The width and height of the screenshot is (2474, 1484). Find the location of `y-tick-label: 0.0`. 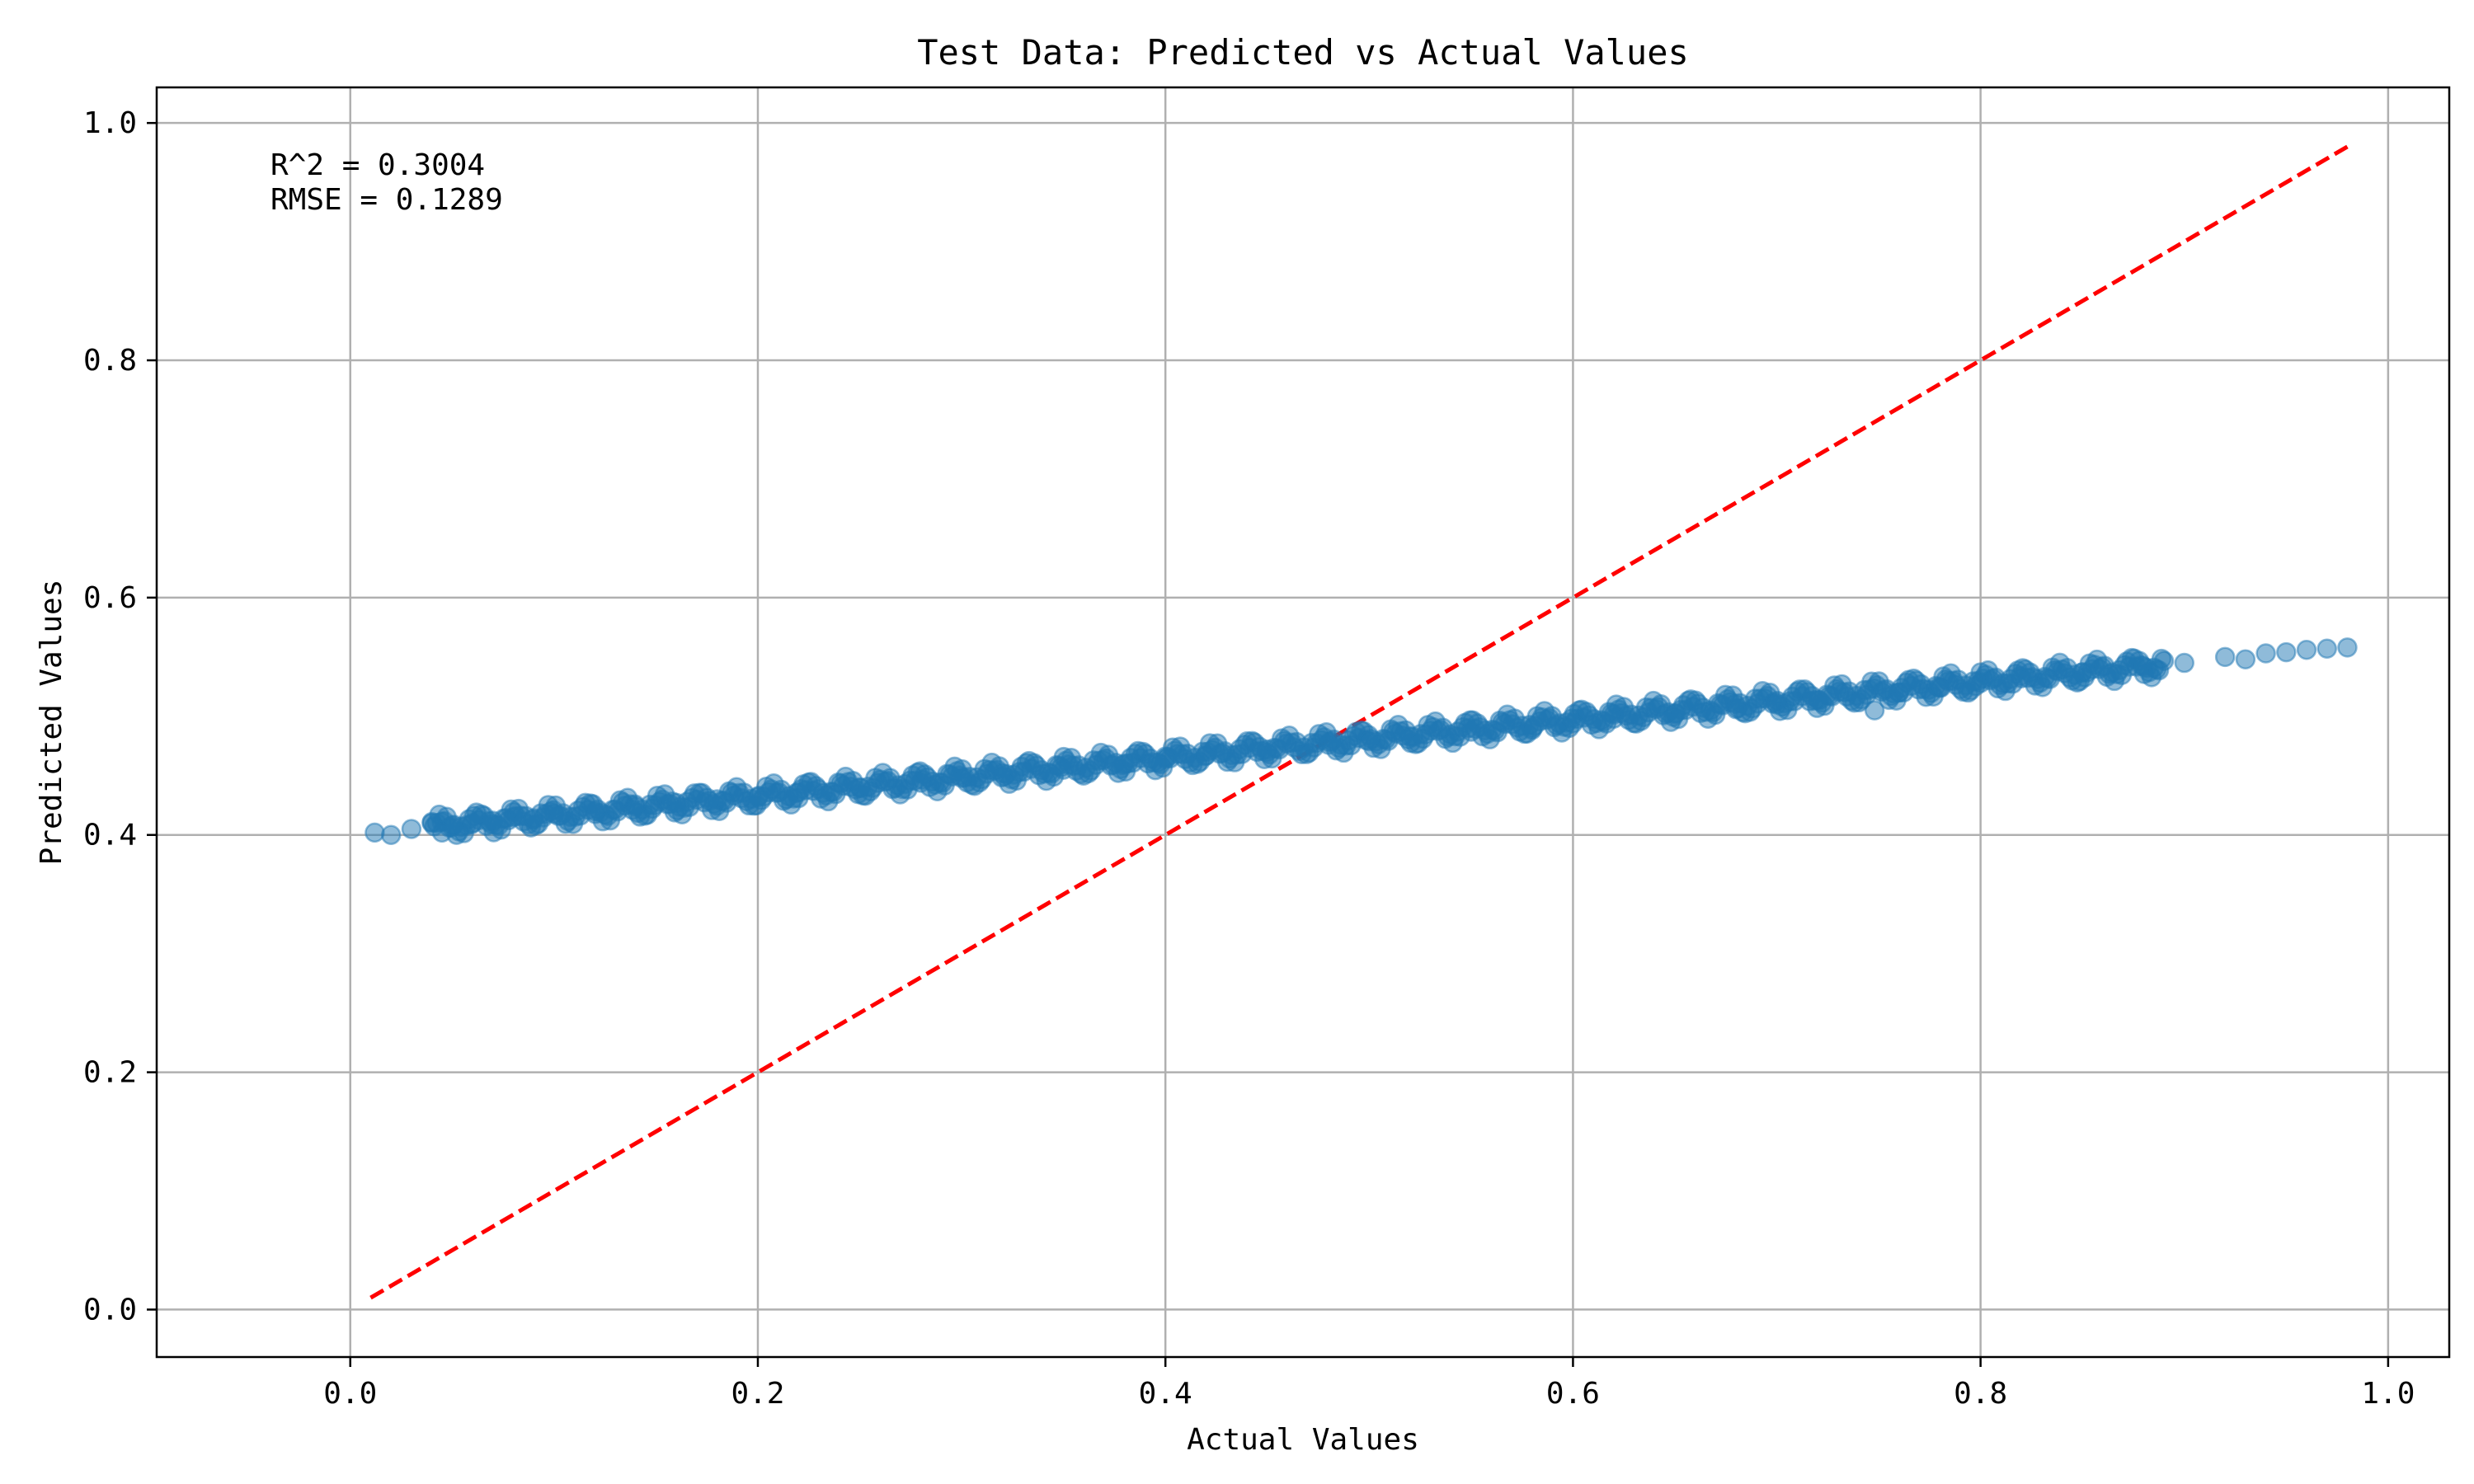

y-tick-label: 0.0 is located at coordinates (110, 1310).